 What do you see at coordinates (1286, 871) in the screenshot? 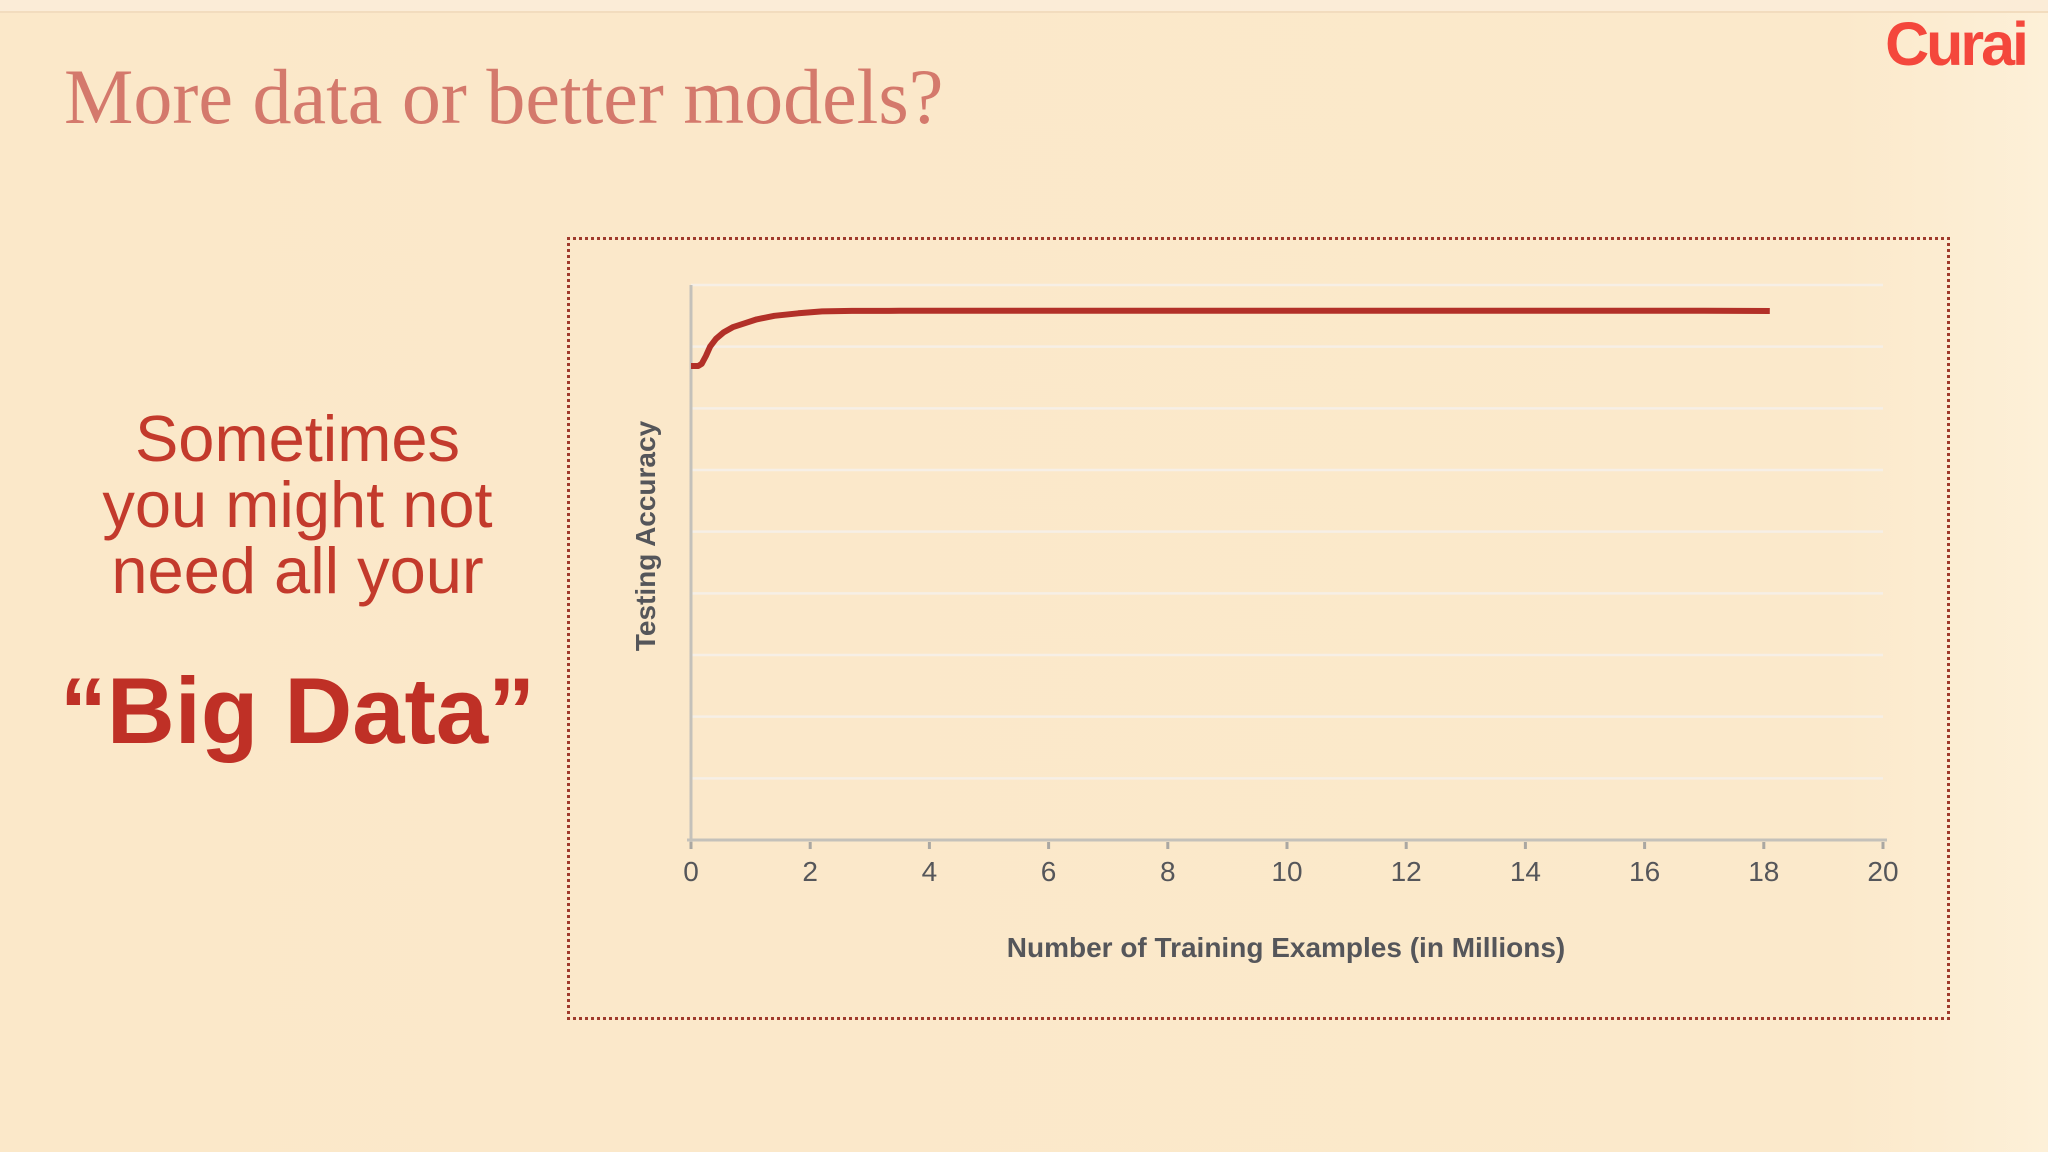
I see `x-tick-label: 10` at bounding box center [1286, 871].